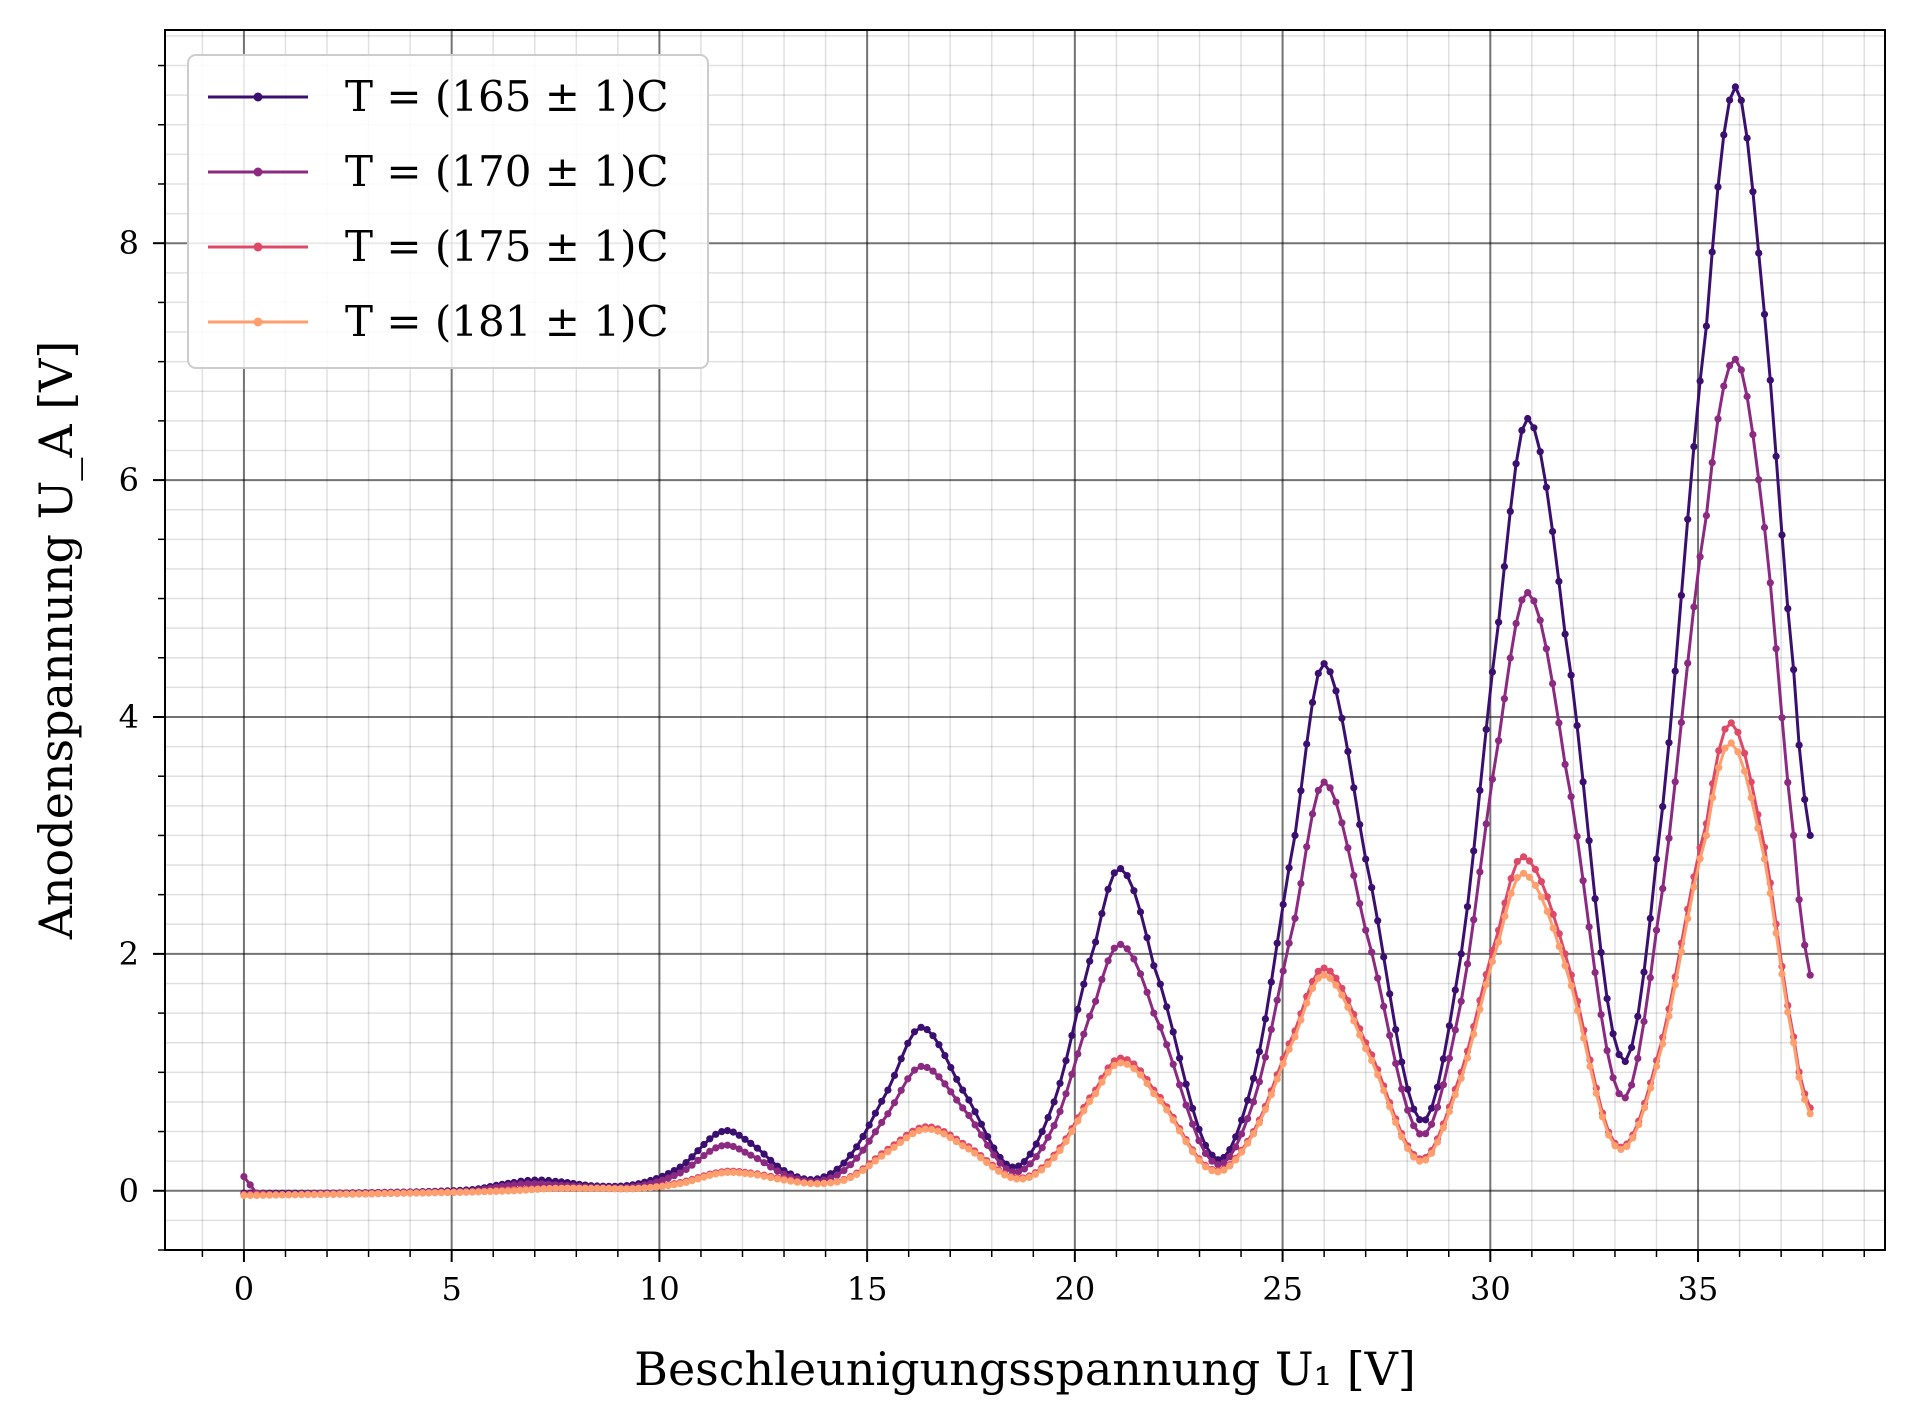 Image resolution: width=1918 pixels, height=1425 pixels. I want to click on x-tick-label: 15, so click(867, 1289).